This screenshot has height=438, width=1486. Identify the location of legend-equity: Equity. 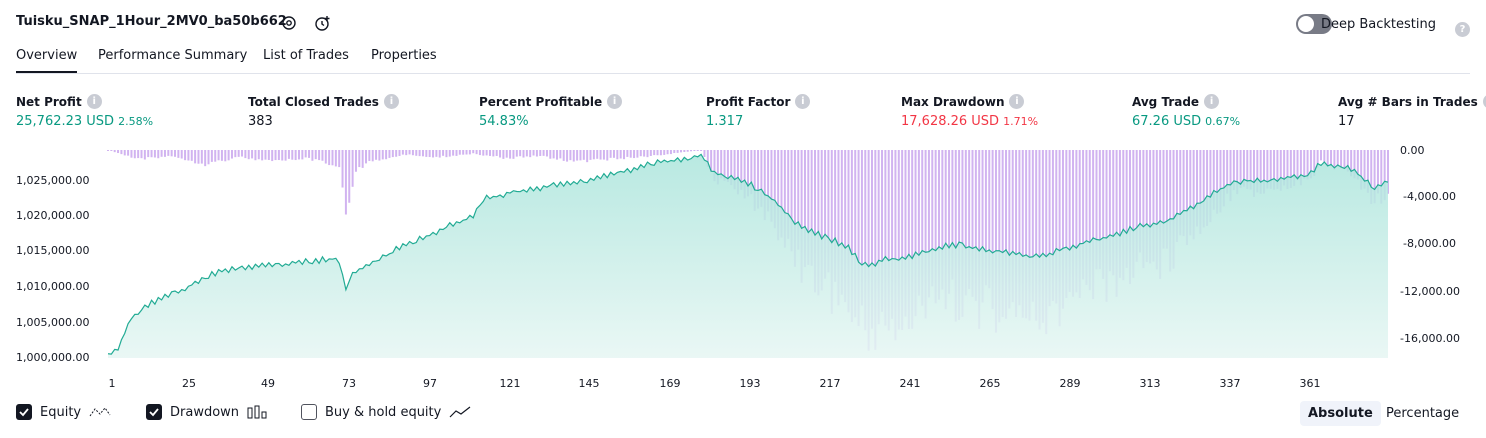
(63, 412).